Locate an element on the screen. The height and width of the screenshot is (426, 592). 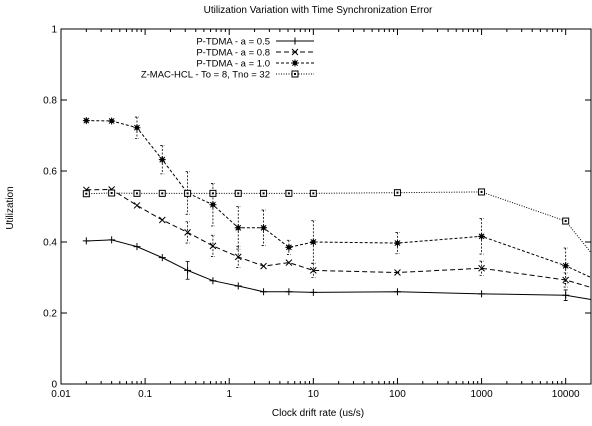
legend-label: P-TDMA - a = 0.8 is located at coordinates (233, 53).